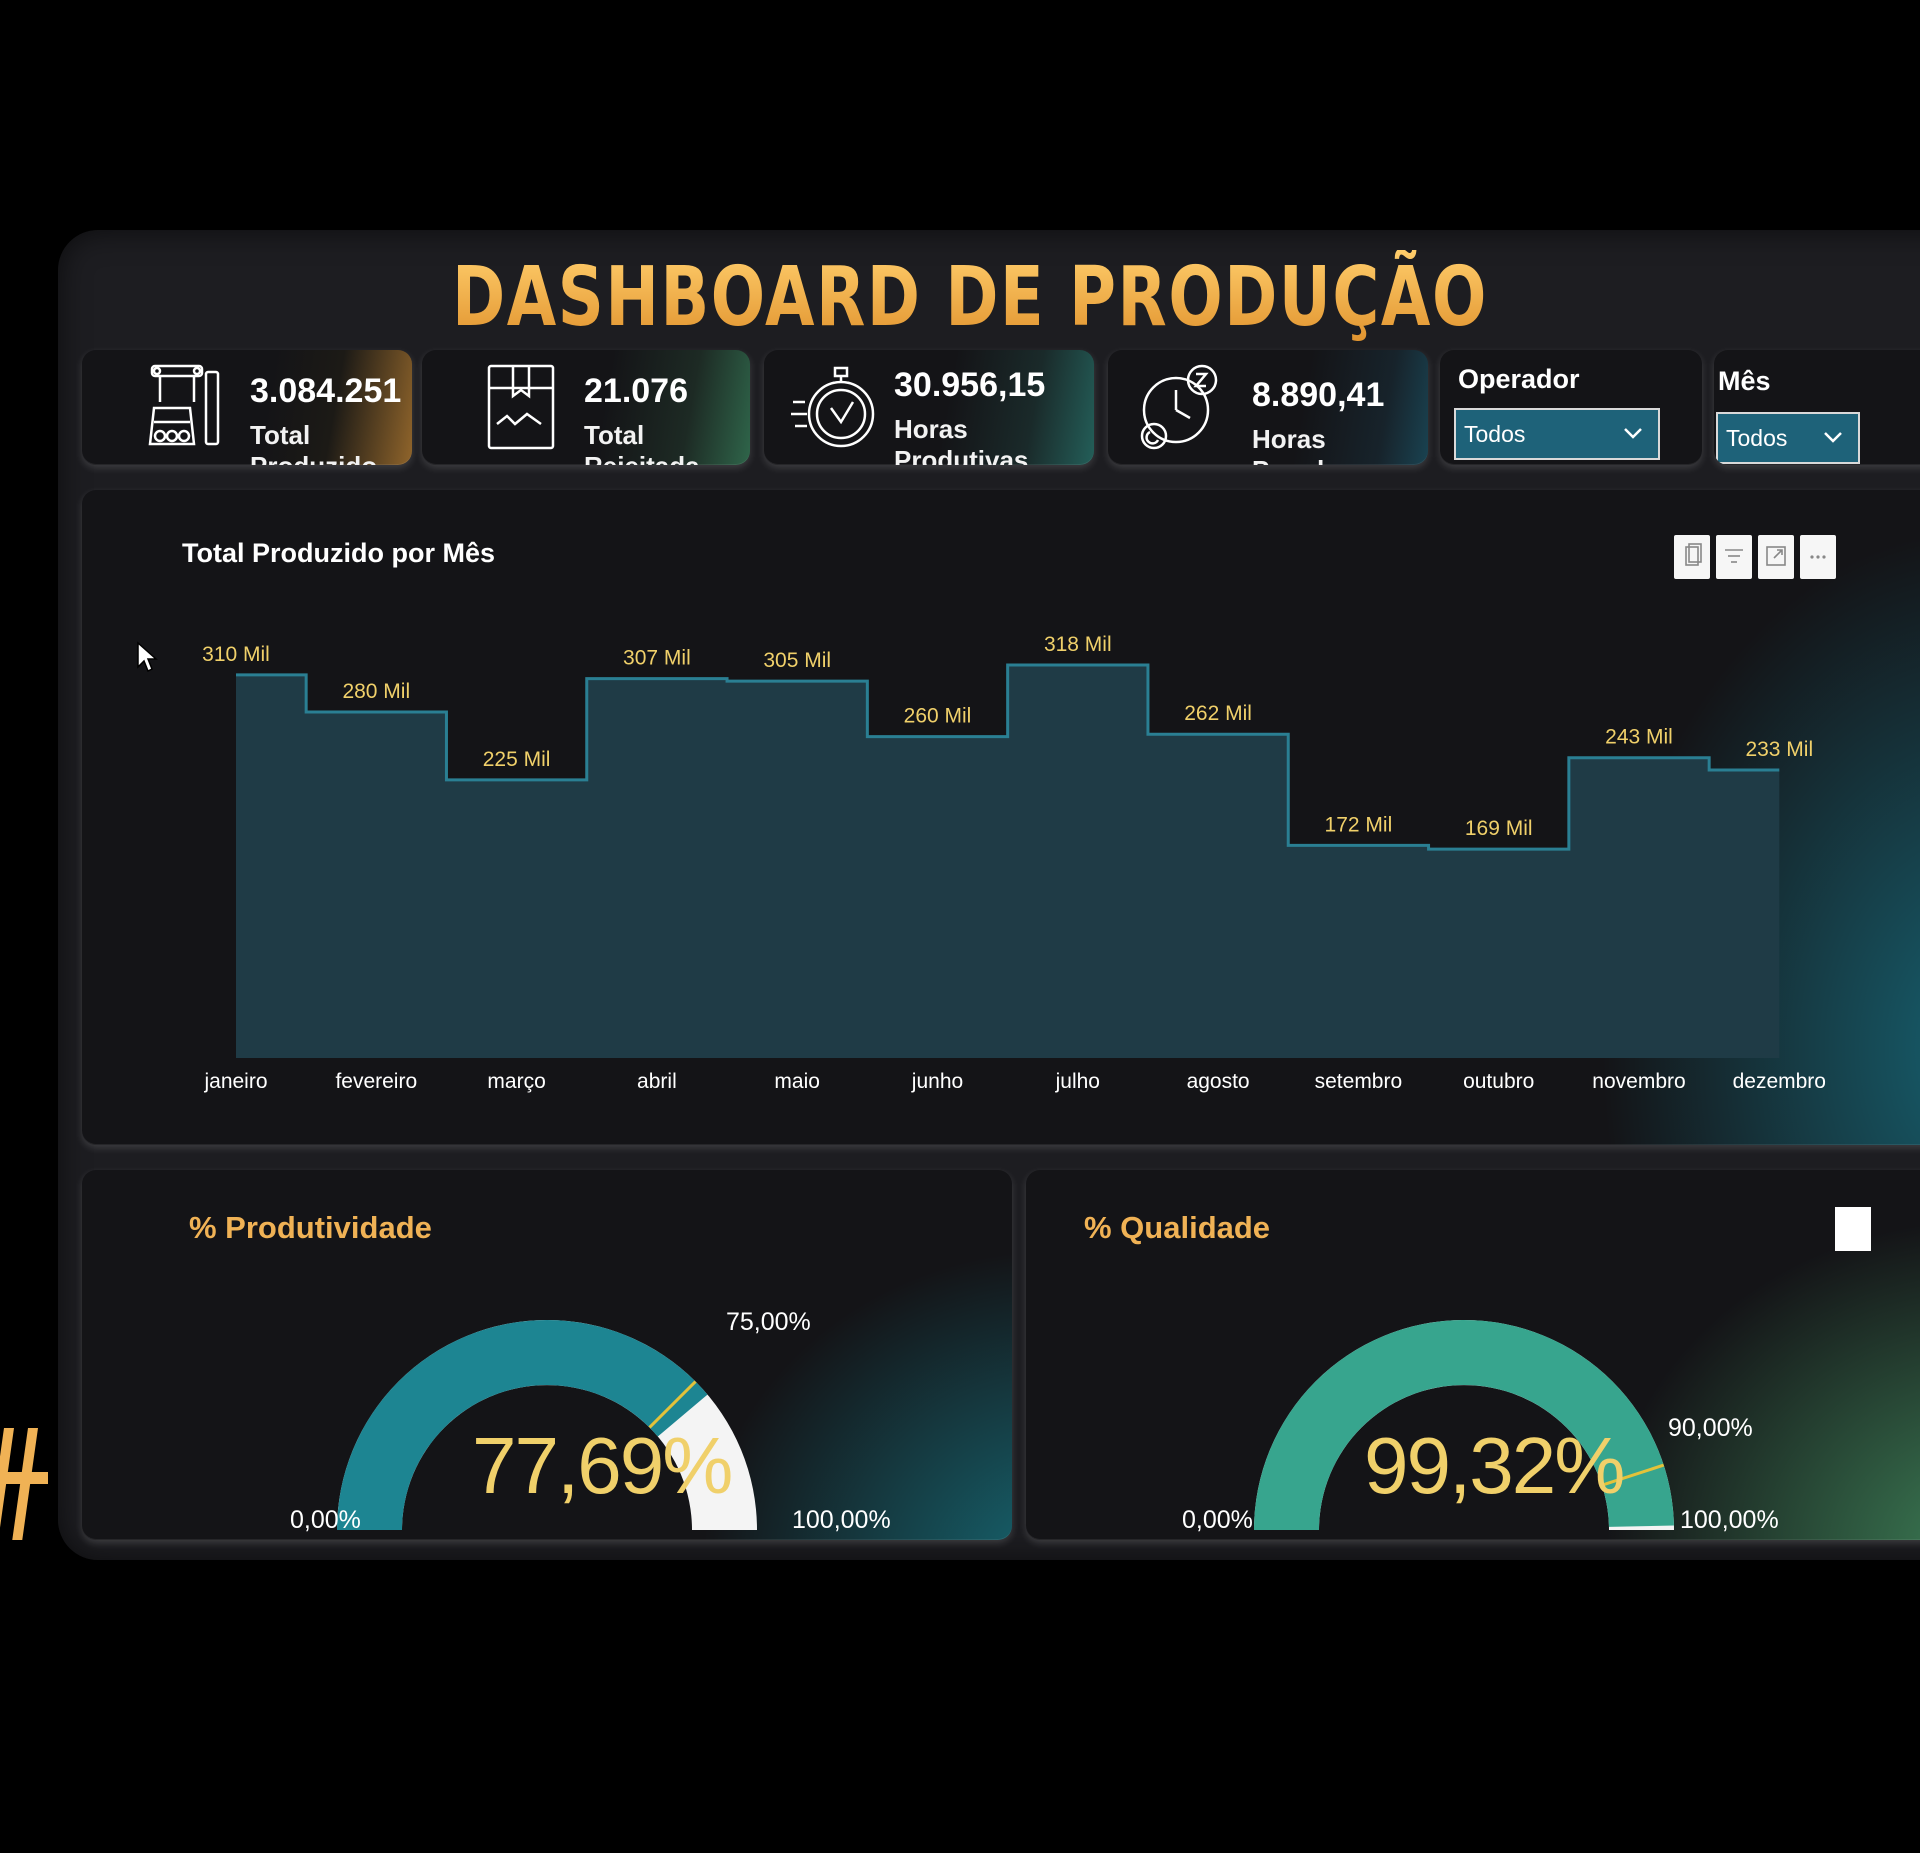 The height and width of the screenshot is (1853, 1920). Describe the element at coordinates (1495, 433) in the screenshot. I see `operador-selected: Todos` at that location.